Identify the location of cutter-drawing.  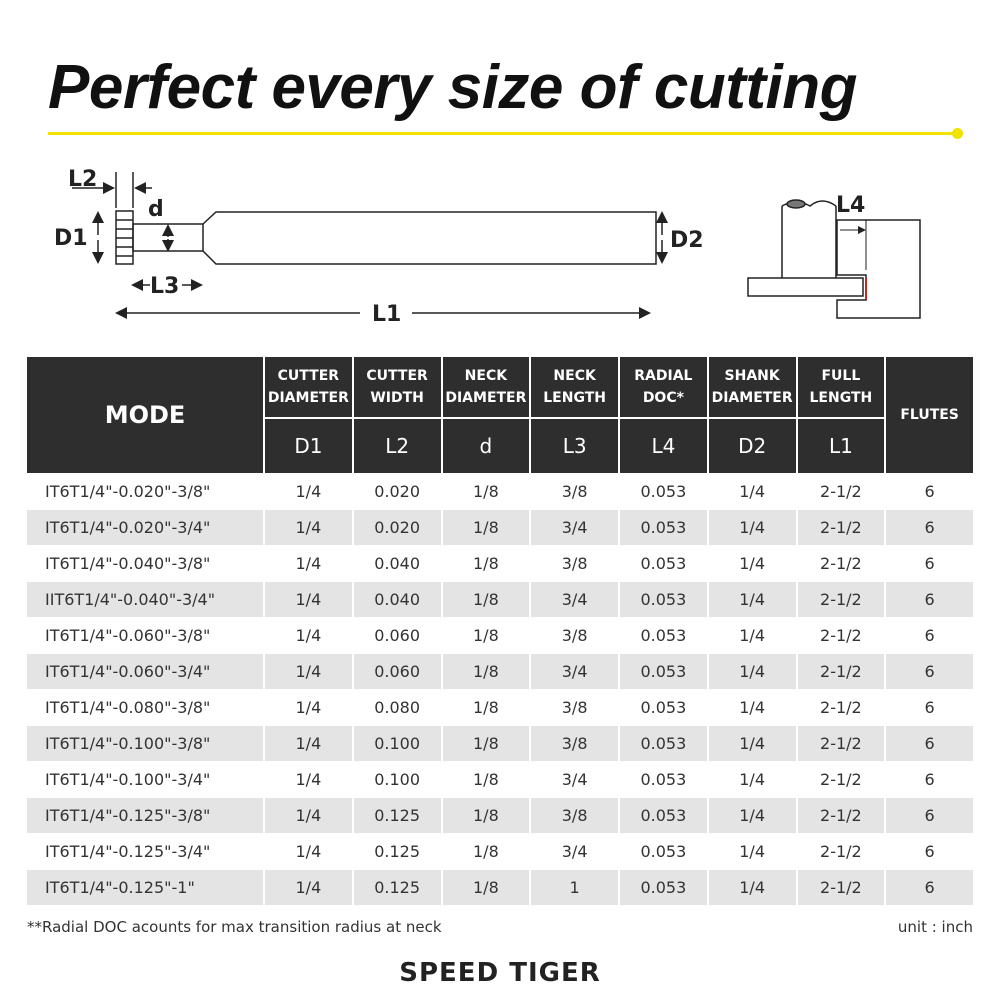
(386, 237).